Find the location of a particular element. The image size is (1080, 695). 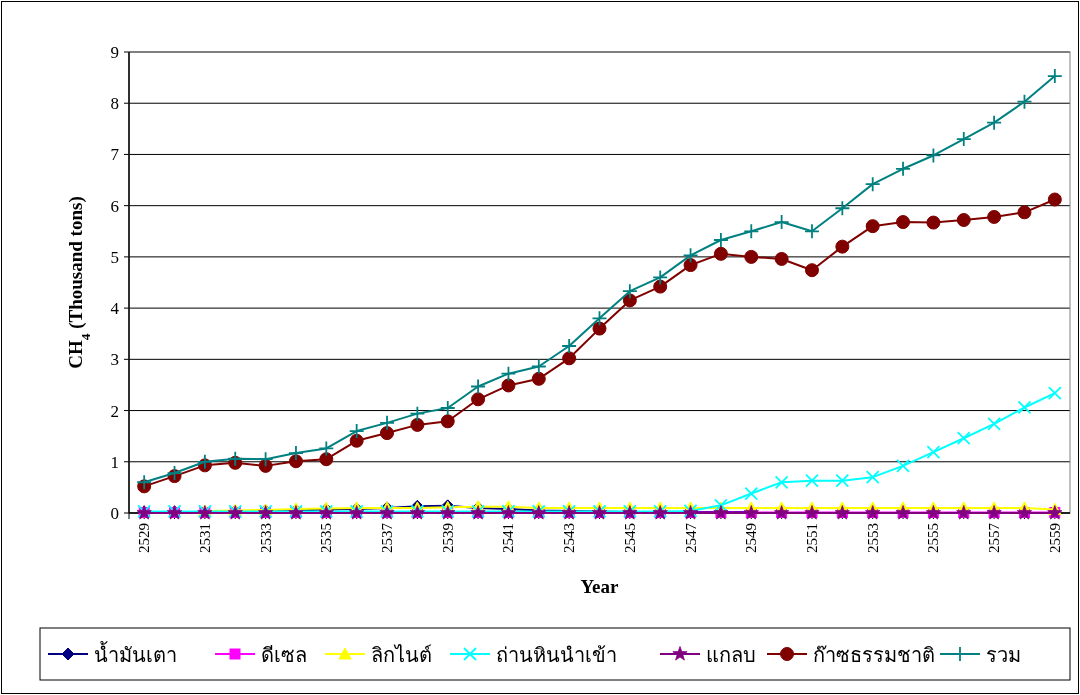

y-tick-label: 8 is located at coordinates (114, 104).